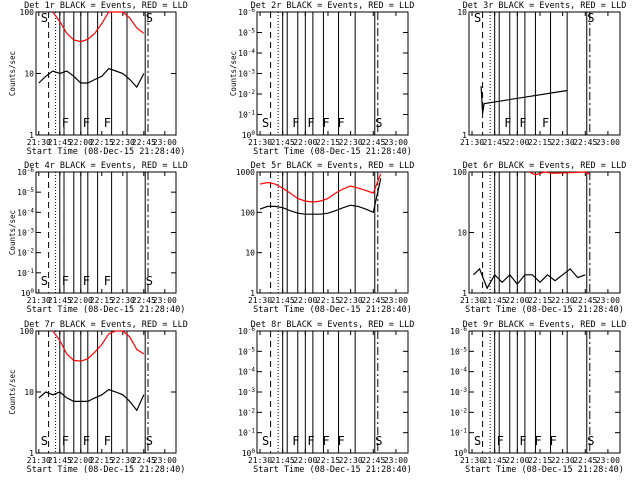 The image size is (640, 480). What do you see at coordinates (106, 166) in the screenshot?
I see `panel-title: Det 4r BLACK = Events, RED = LLD` at bounding box center [106, 166].